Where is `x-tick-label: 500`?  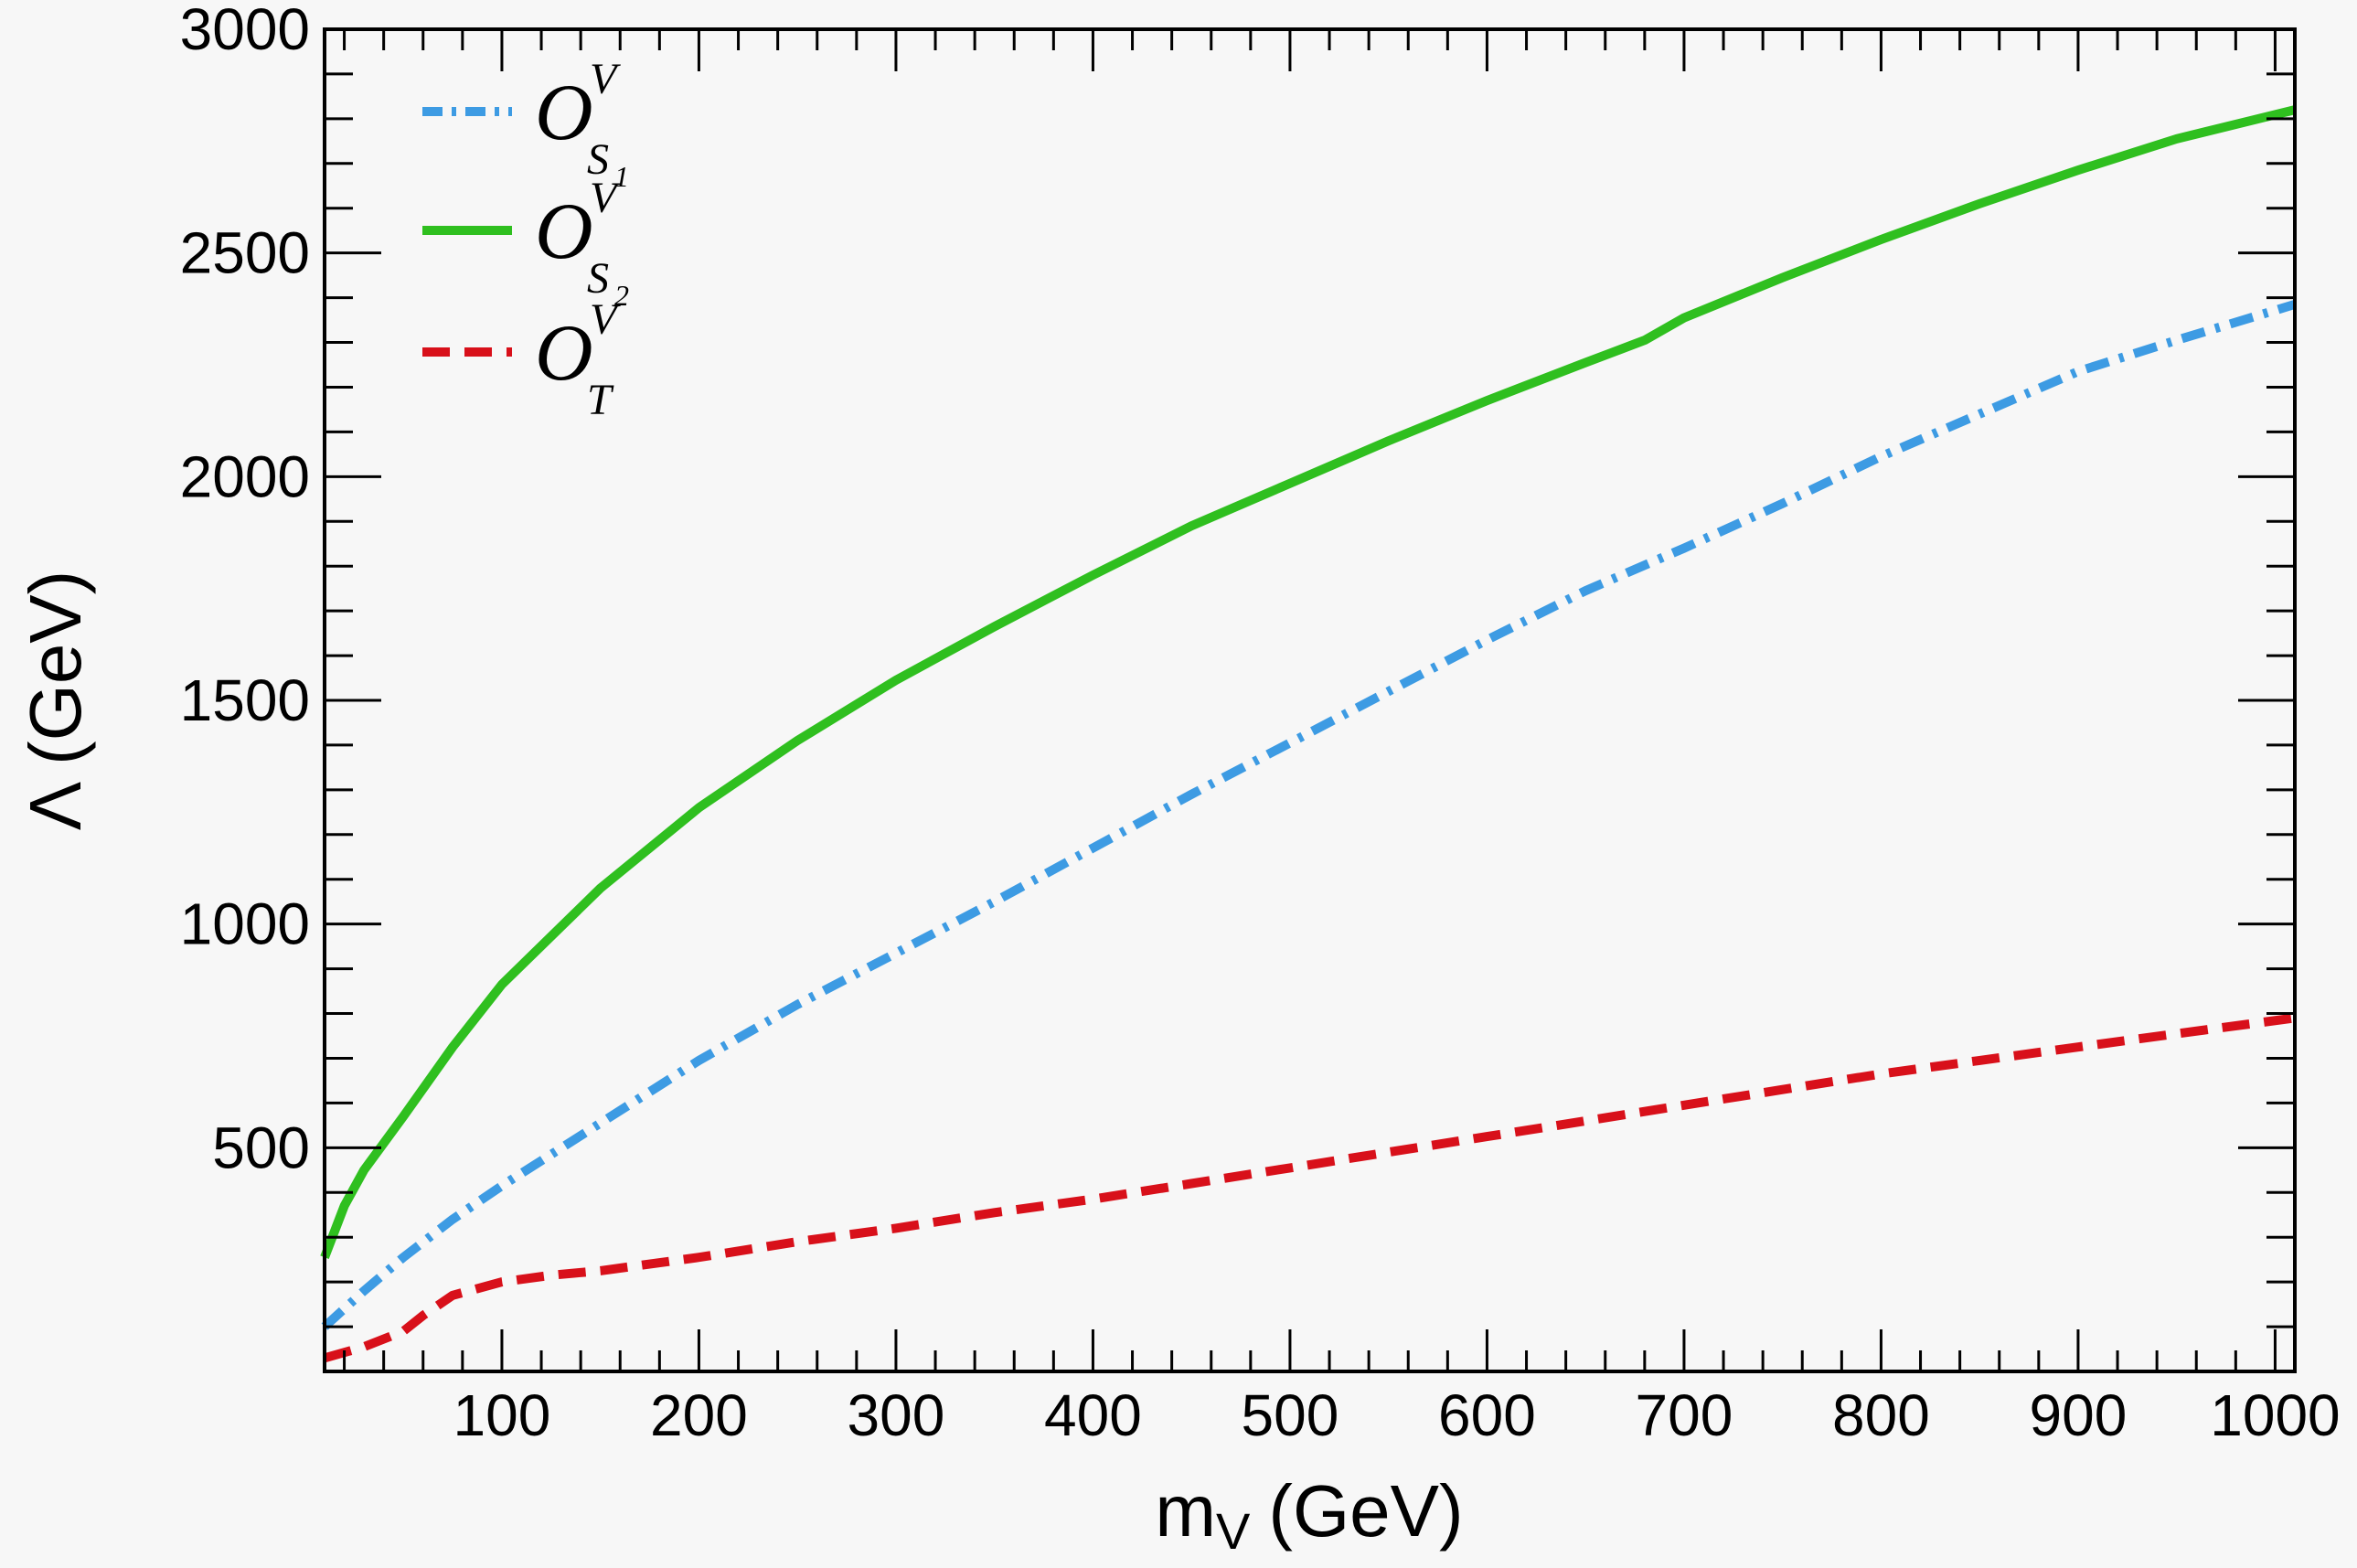
x-tick-label: 500 is located at coordinates (1290, 1415).